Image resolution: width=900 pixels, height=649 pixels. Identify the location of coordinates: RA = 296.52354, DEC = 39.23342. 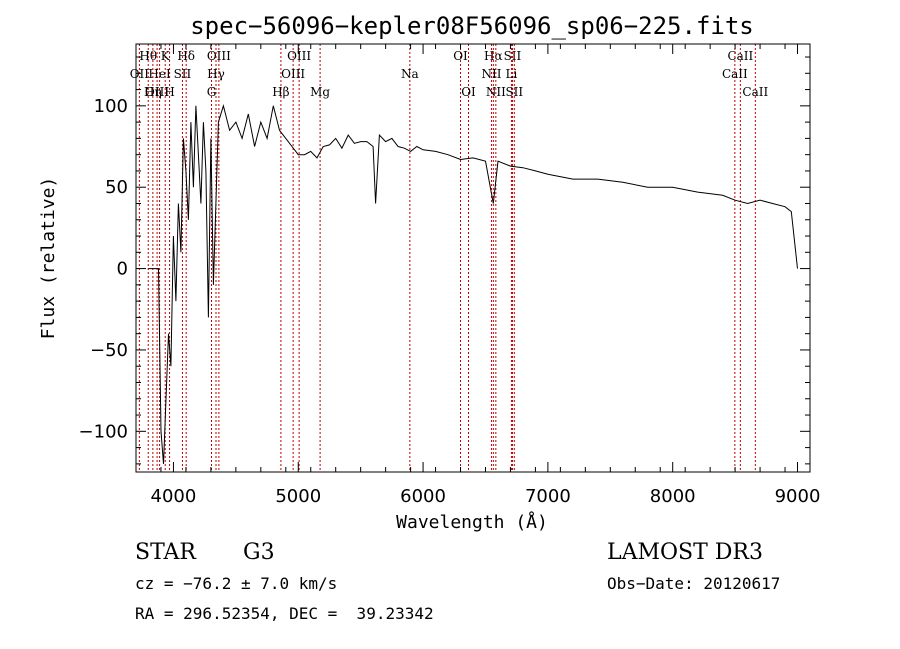
(284, 613).